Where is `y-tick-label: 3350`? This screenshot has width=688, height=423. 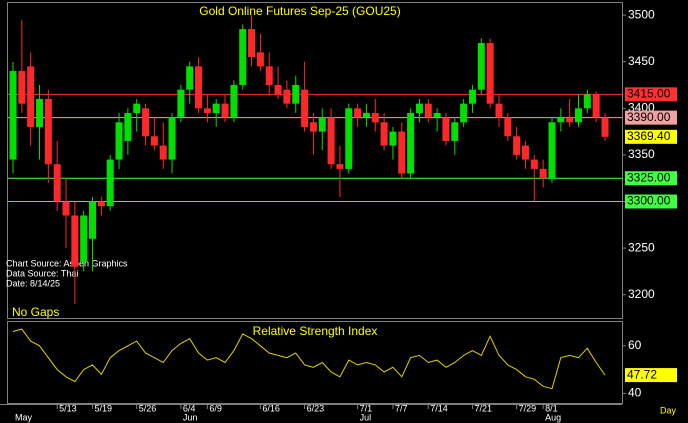
y-tick-label: 3350 is located at coordinates (641, 154).